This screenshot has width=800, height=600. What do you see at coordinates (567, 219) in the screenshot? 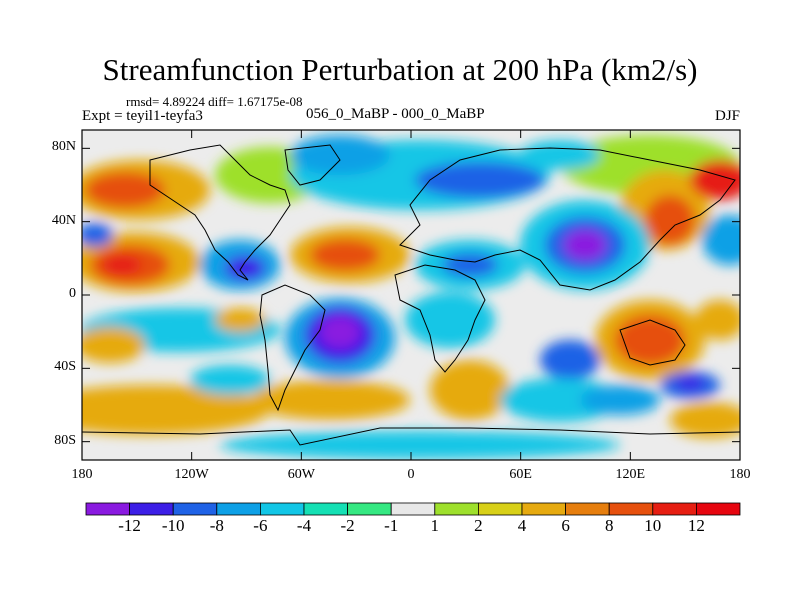
I see `eurasia-outline` at bounding box center [567, 219].